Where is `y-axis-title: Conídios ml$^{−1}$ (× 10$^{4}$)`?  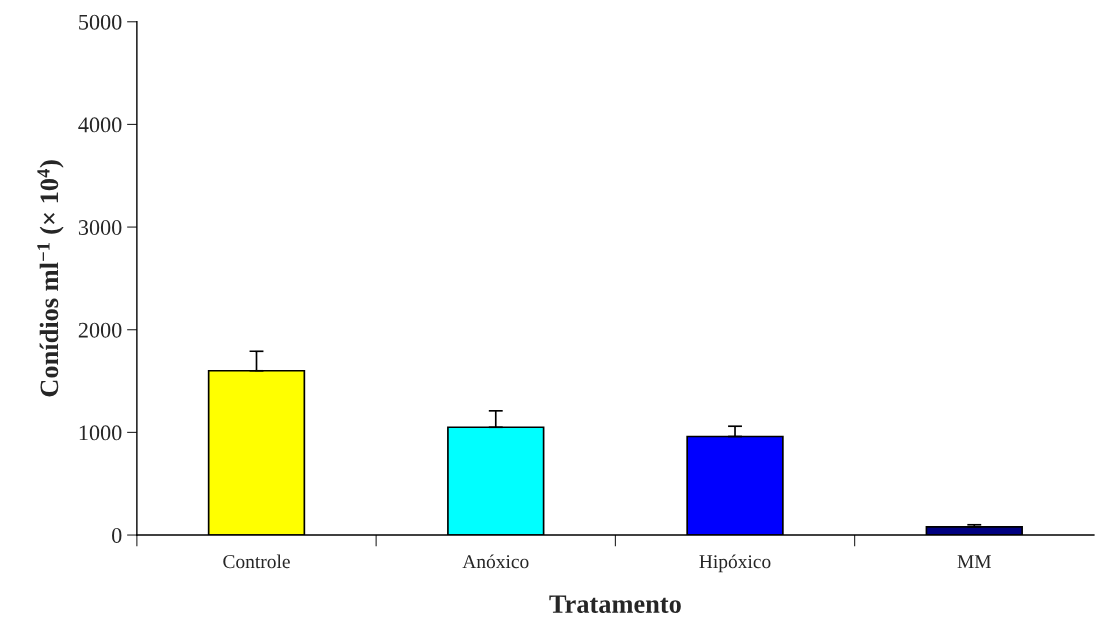 y-axis-title: Conídios ml$^{−1}$ (× 10$^{4}$) is located at coordinates (50, 278).